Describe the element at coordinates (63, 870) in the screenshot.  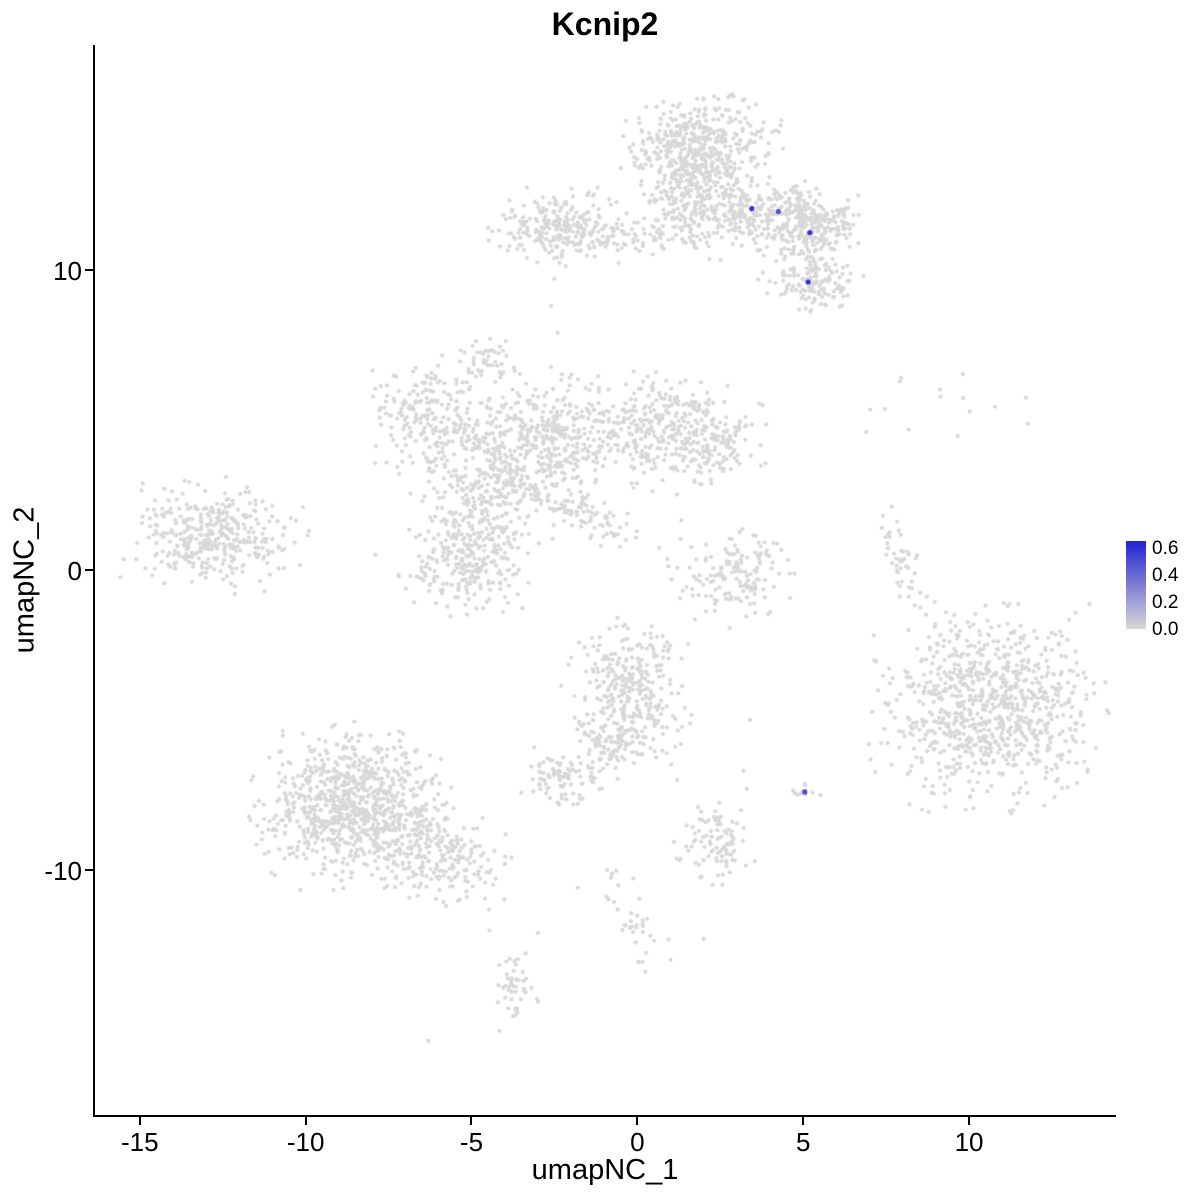
I see `y-tick-label: -10` at that location.